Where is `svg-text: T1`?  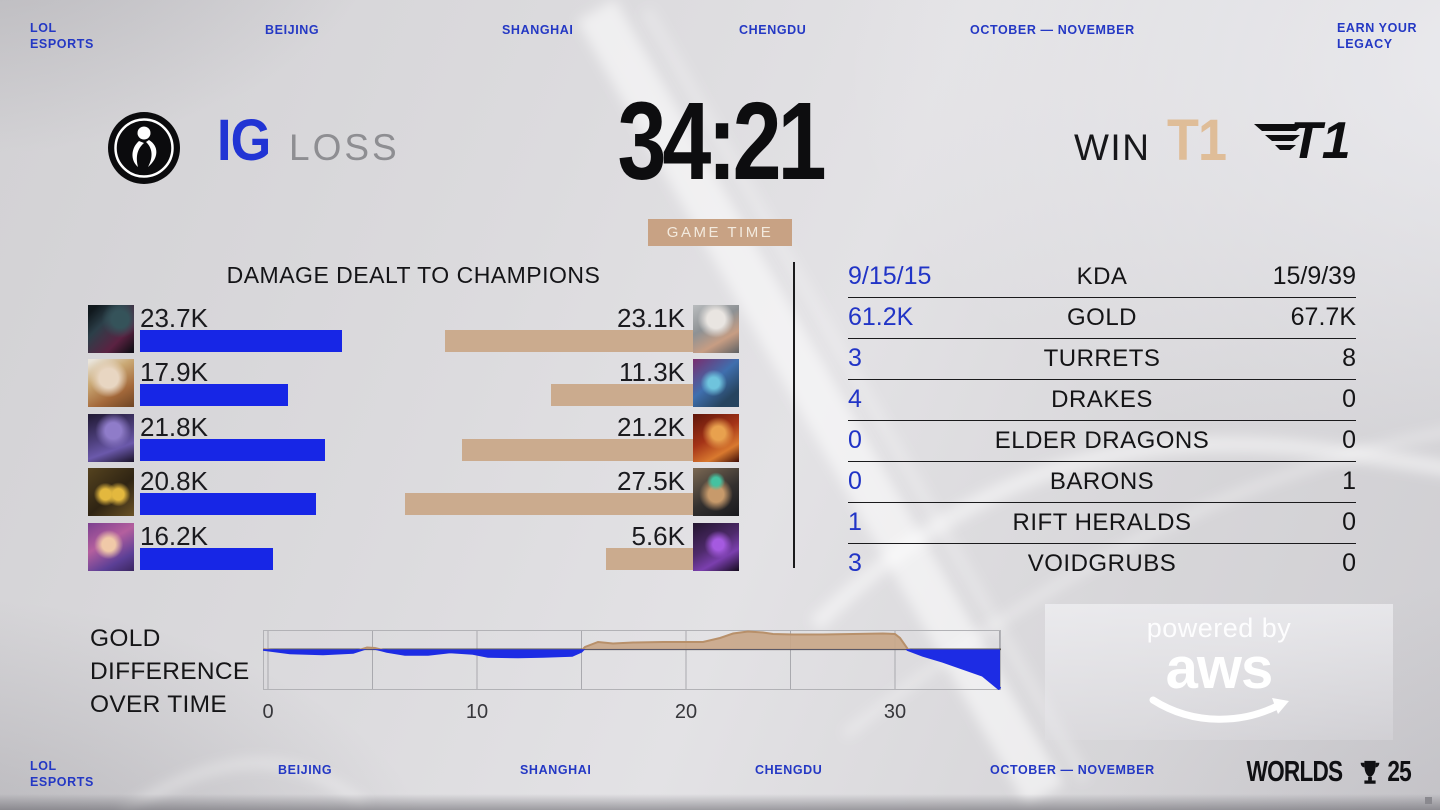
svg-text: T1 is located at coordinates (1320, 140).